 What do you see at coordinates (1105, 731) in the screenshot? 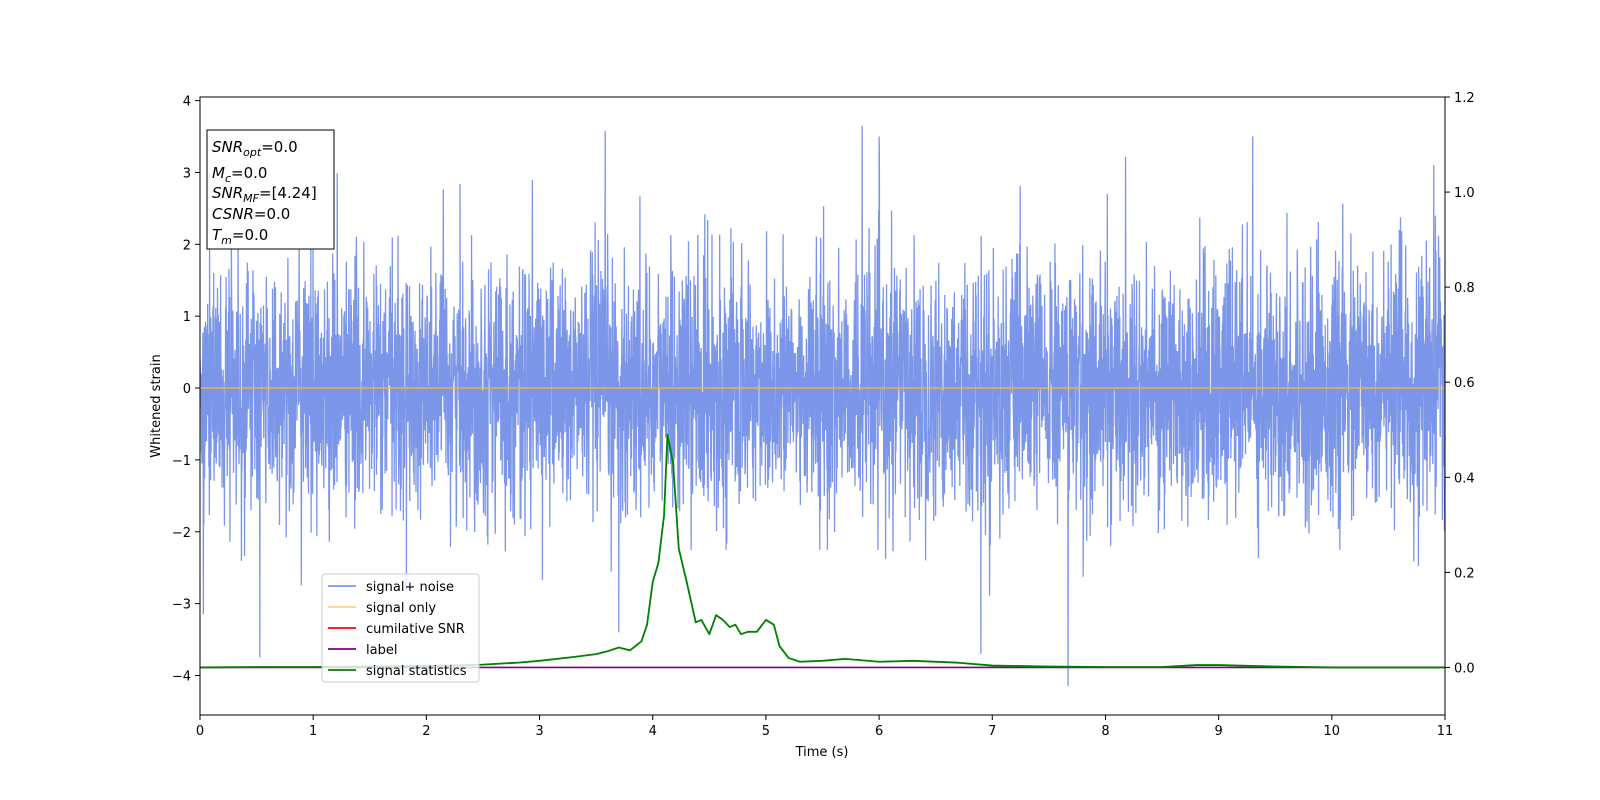
I see `x-tick-label: 8` at bounding box center [1105, 731].